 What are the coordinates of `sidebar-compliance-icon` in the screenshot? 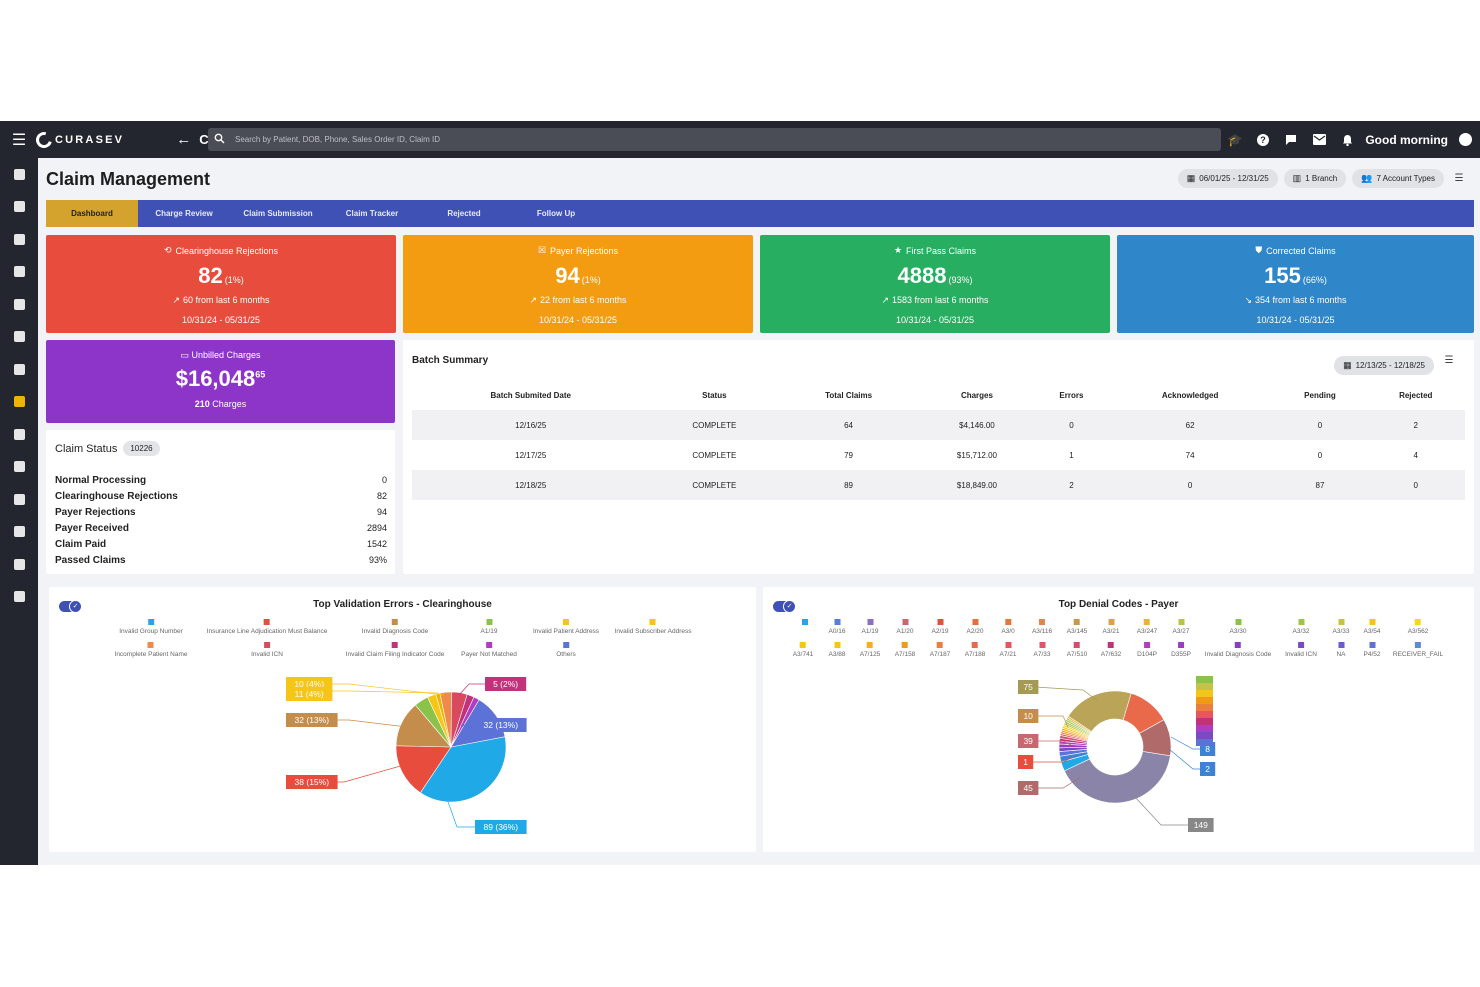 It's located at (19, 499).